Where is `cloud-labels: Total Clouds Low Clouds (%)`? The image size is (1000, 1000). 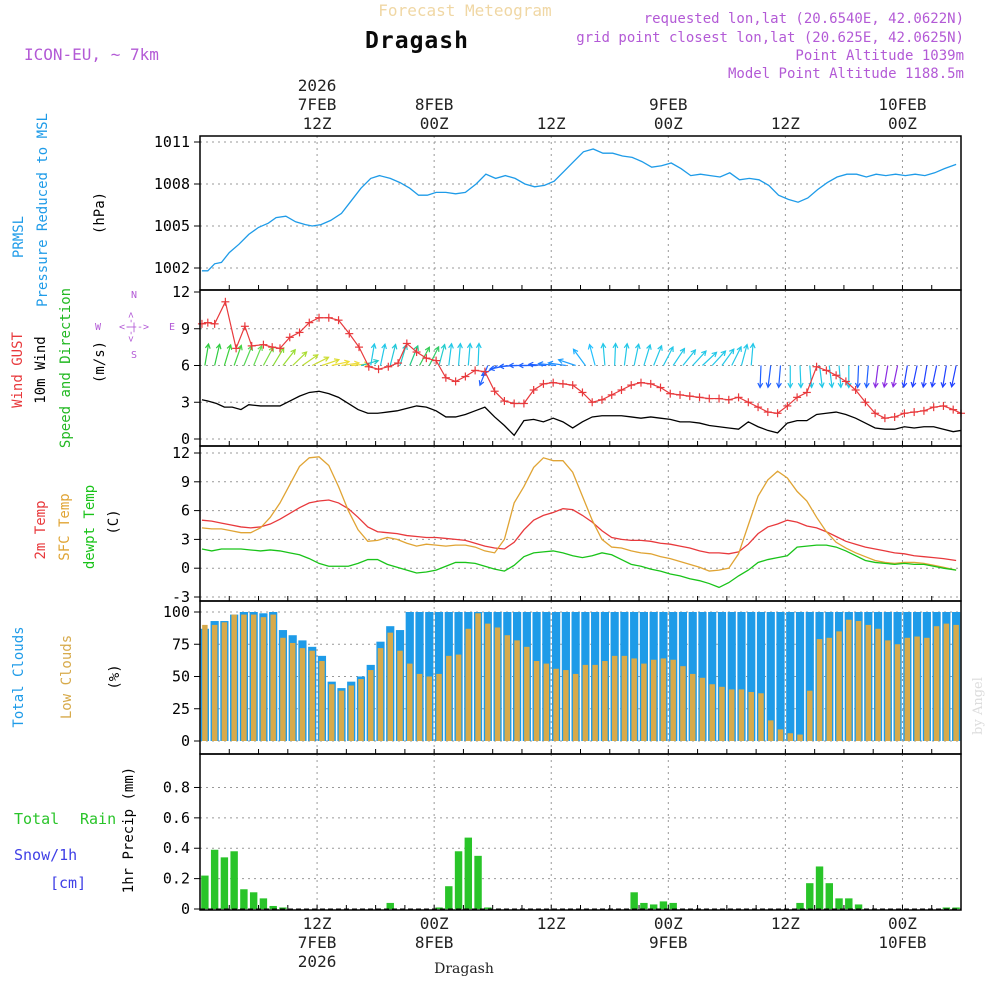 cloud-labels: Total Clouds Low Clouds (%) is located at coordinates (67, 676).